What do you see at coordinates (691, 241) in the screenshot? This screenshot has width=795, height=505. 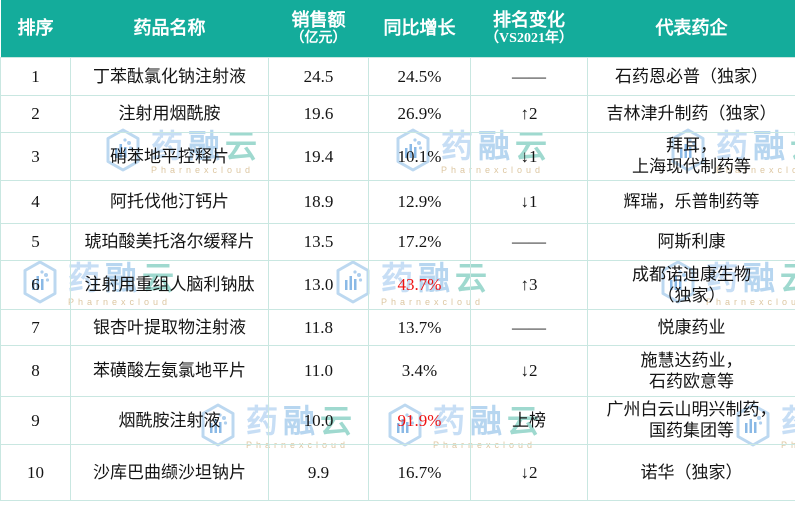 I see `company-line: 阿斯利康` at bounding box center [691, 241].